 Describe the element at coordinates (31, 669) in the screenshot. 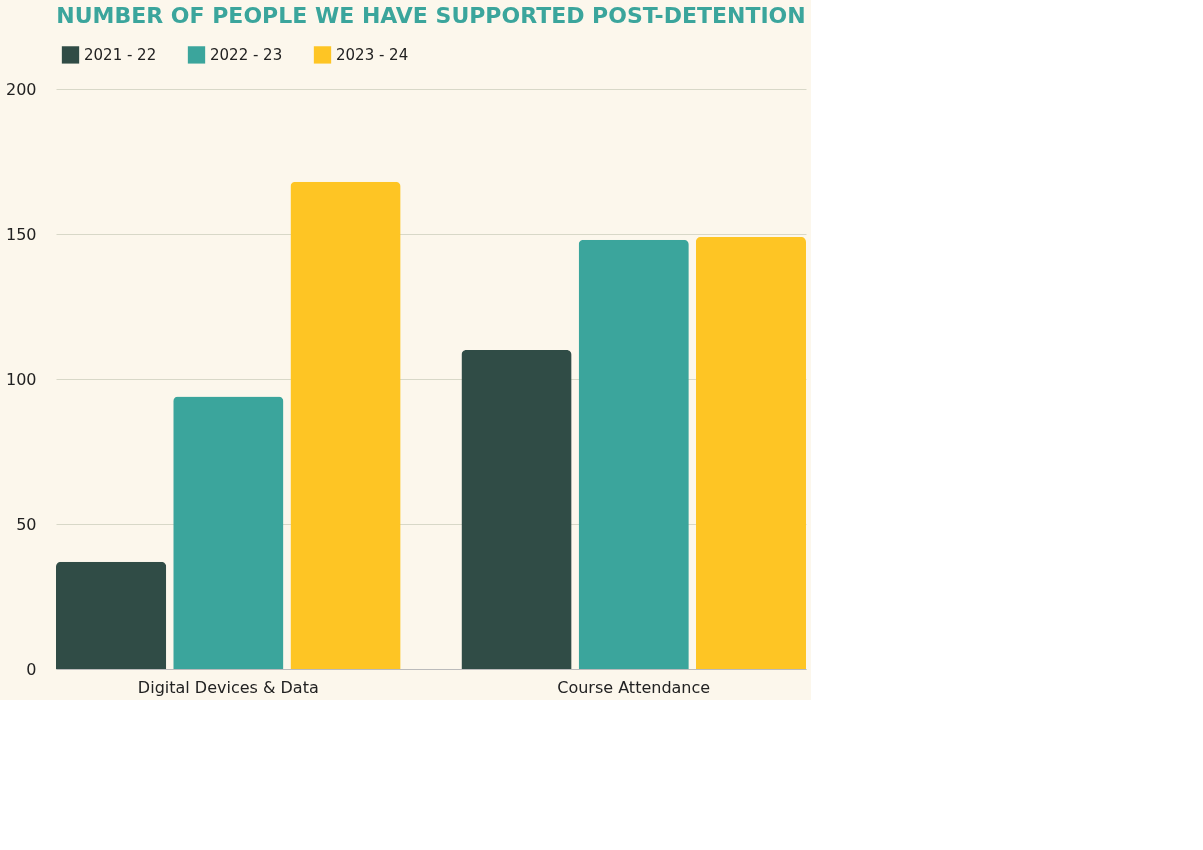

I see `y-tick-label: 0` at that location.